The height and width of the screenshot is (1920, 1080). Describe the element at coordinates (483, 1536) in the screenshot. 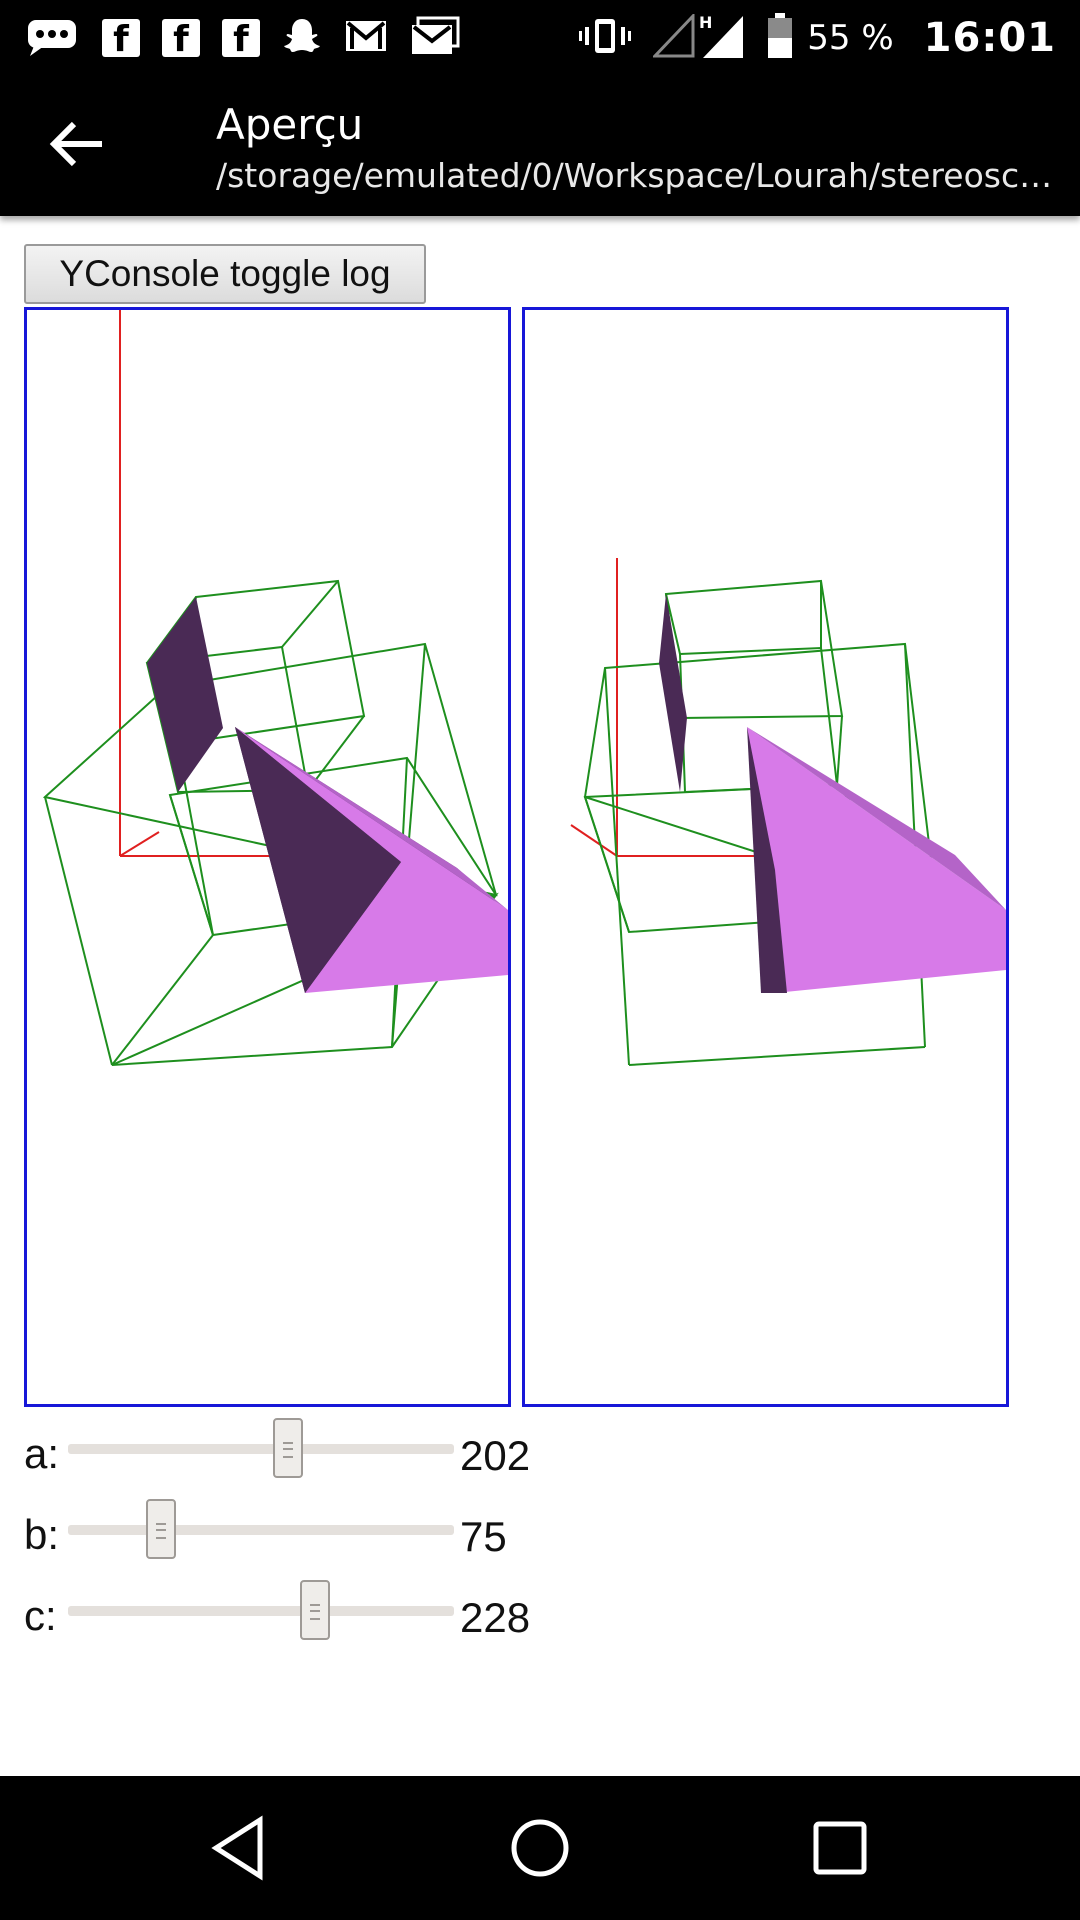

I see `slider-value: 75` at that location.